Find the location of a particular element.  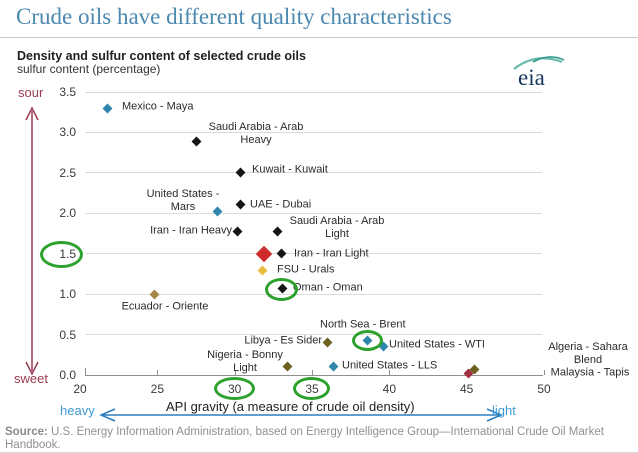

y-tick-label-3.5: 3.5 is located at coordinates (67, 92).